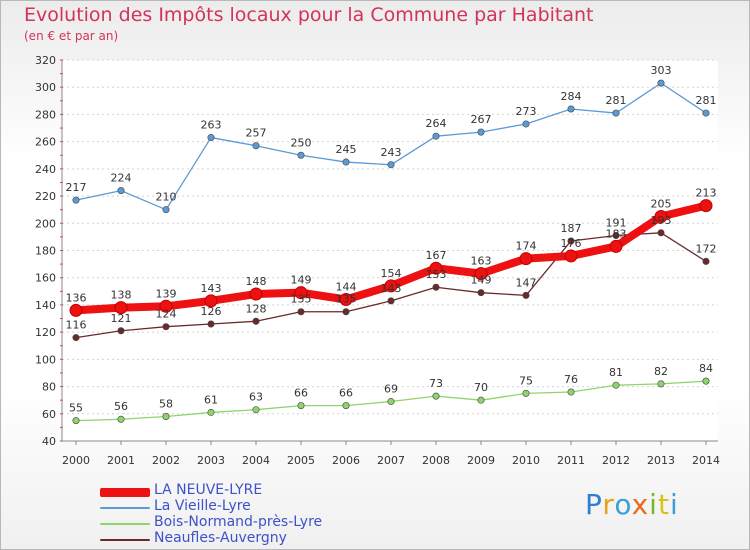 The height and width of the screenshot is (550, 750). Describe the element at coordinates (301, 280) in the screenshot. I see `data-label: 149` at that location.